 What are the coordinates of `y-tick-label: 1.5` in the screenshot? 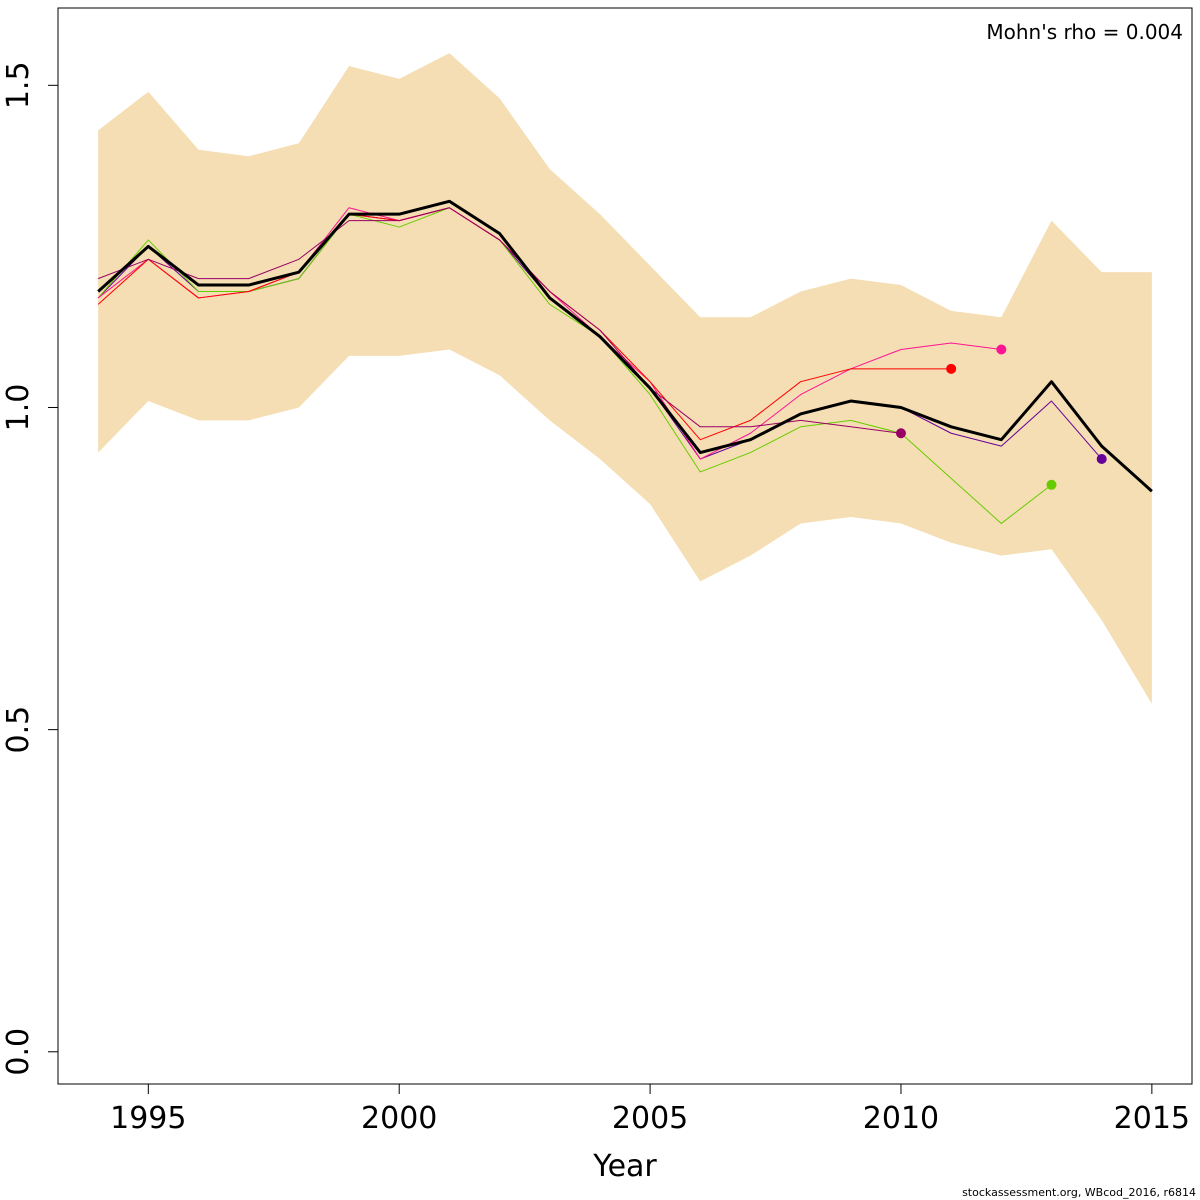 It's located at (18, 85).